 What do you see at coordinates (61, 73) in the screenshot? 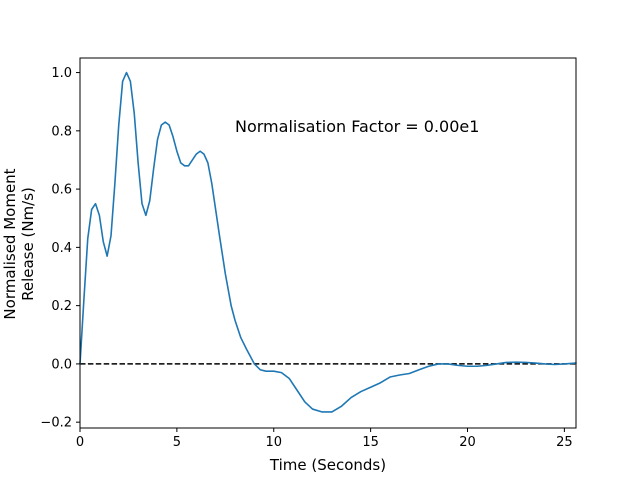
I see `y-tick-label: 1.0` at bounding box center [61, 73].